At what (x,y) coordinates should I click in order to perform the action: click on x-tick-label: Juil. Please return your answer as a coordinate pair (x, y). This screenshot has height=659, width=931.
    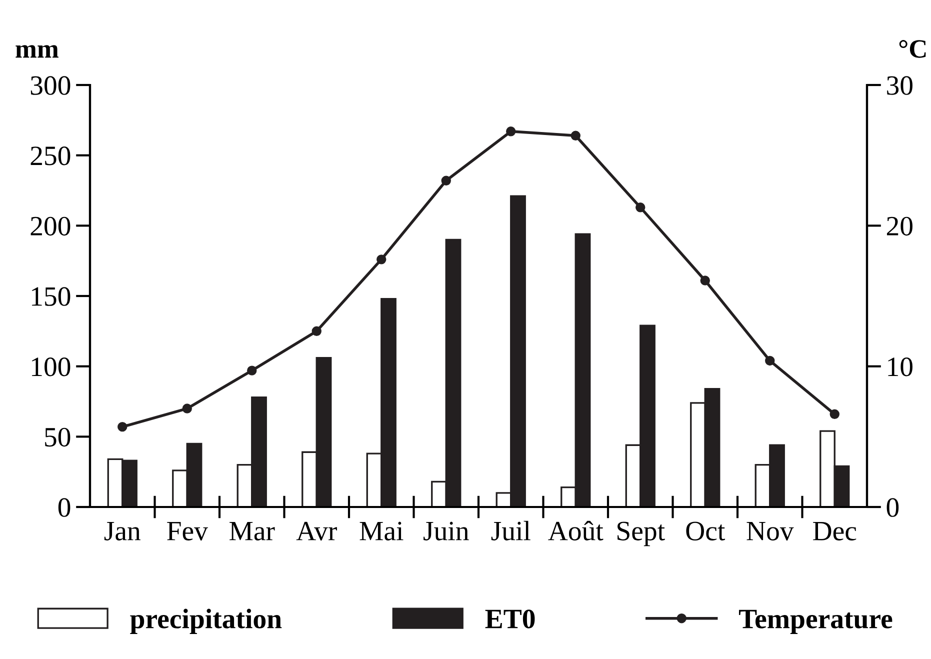
    Looking at the image, I should click on (510, 530).